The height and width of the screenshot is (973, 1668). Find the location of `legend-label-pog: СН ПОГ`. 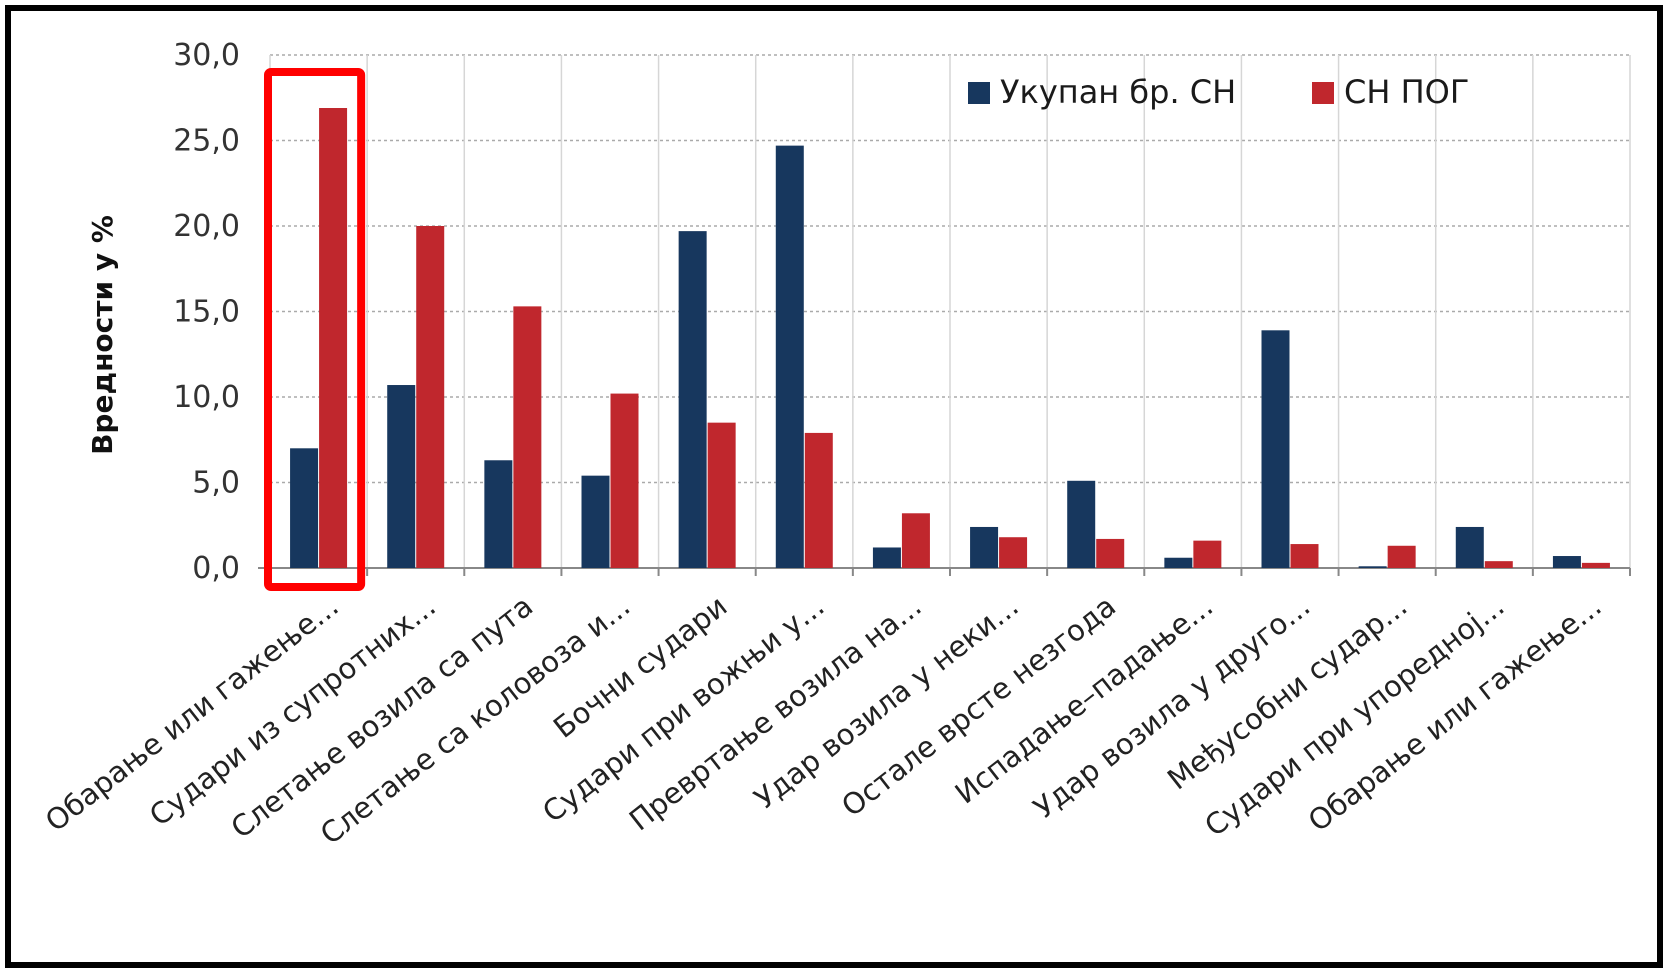

legend-label-pog: СН ПОГ is located at coordinates (1406, 92).